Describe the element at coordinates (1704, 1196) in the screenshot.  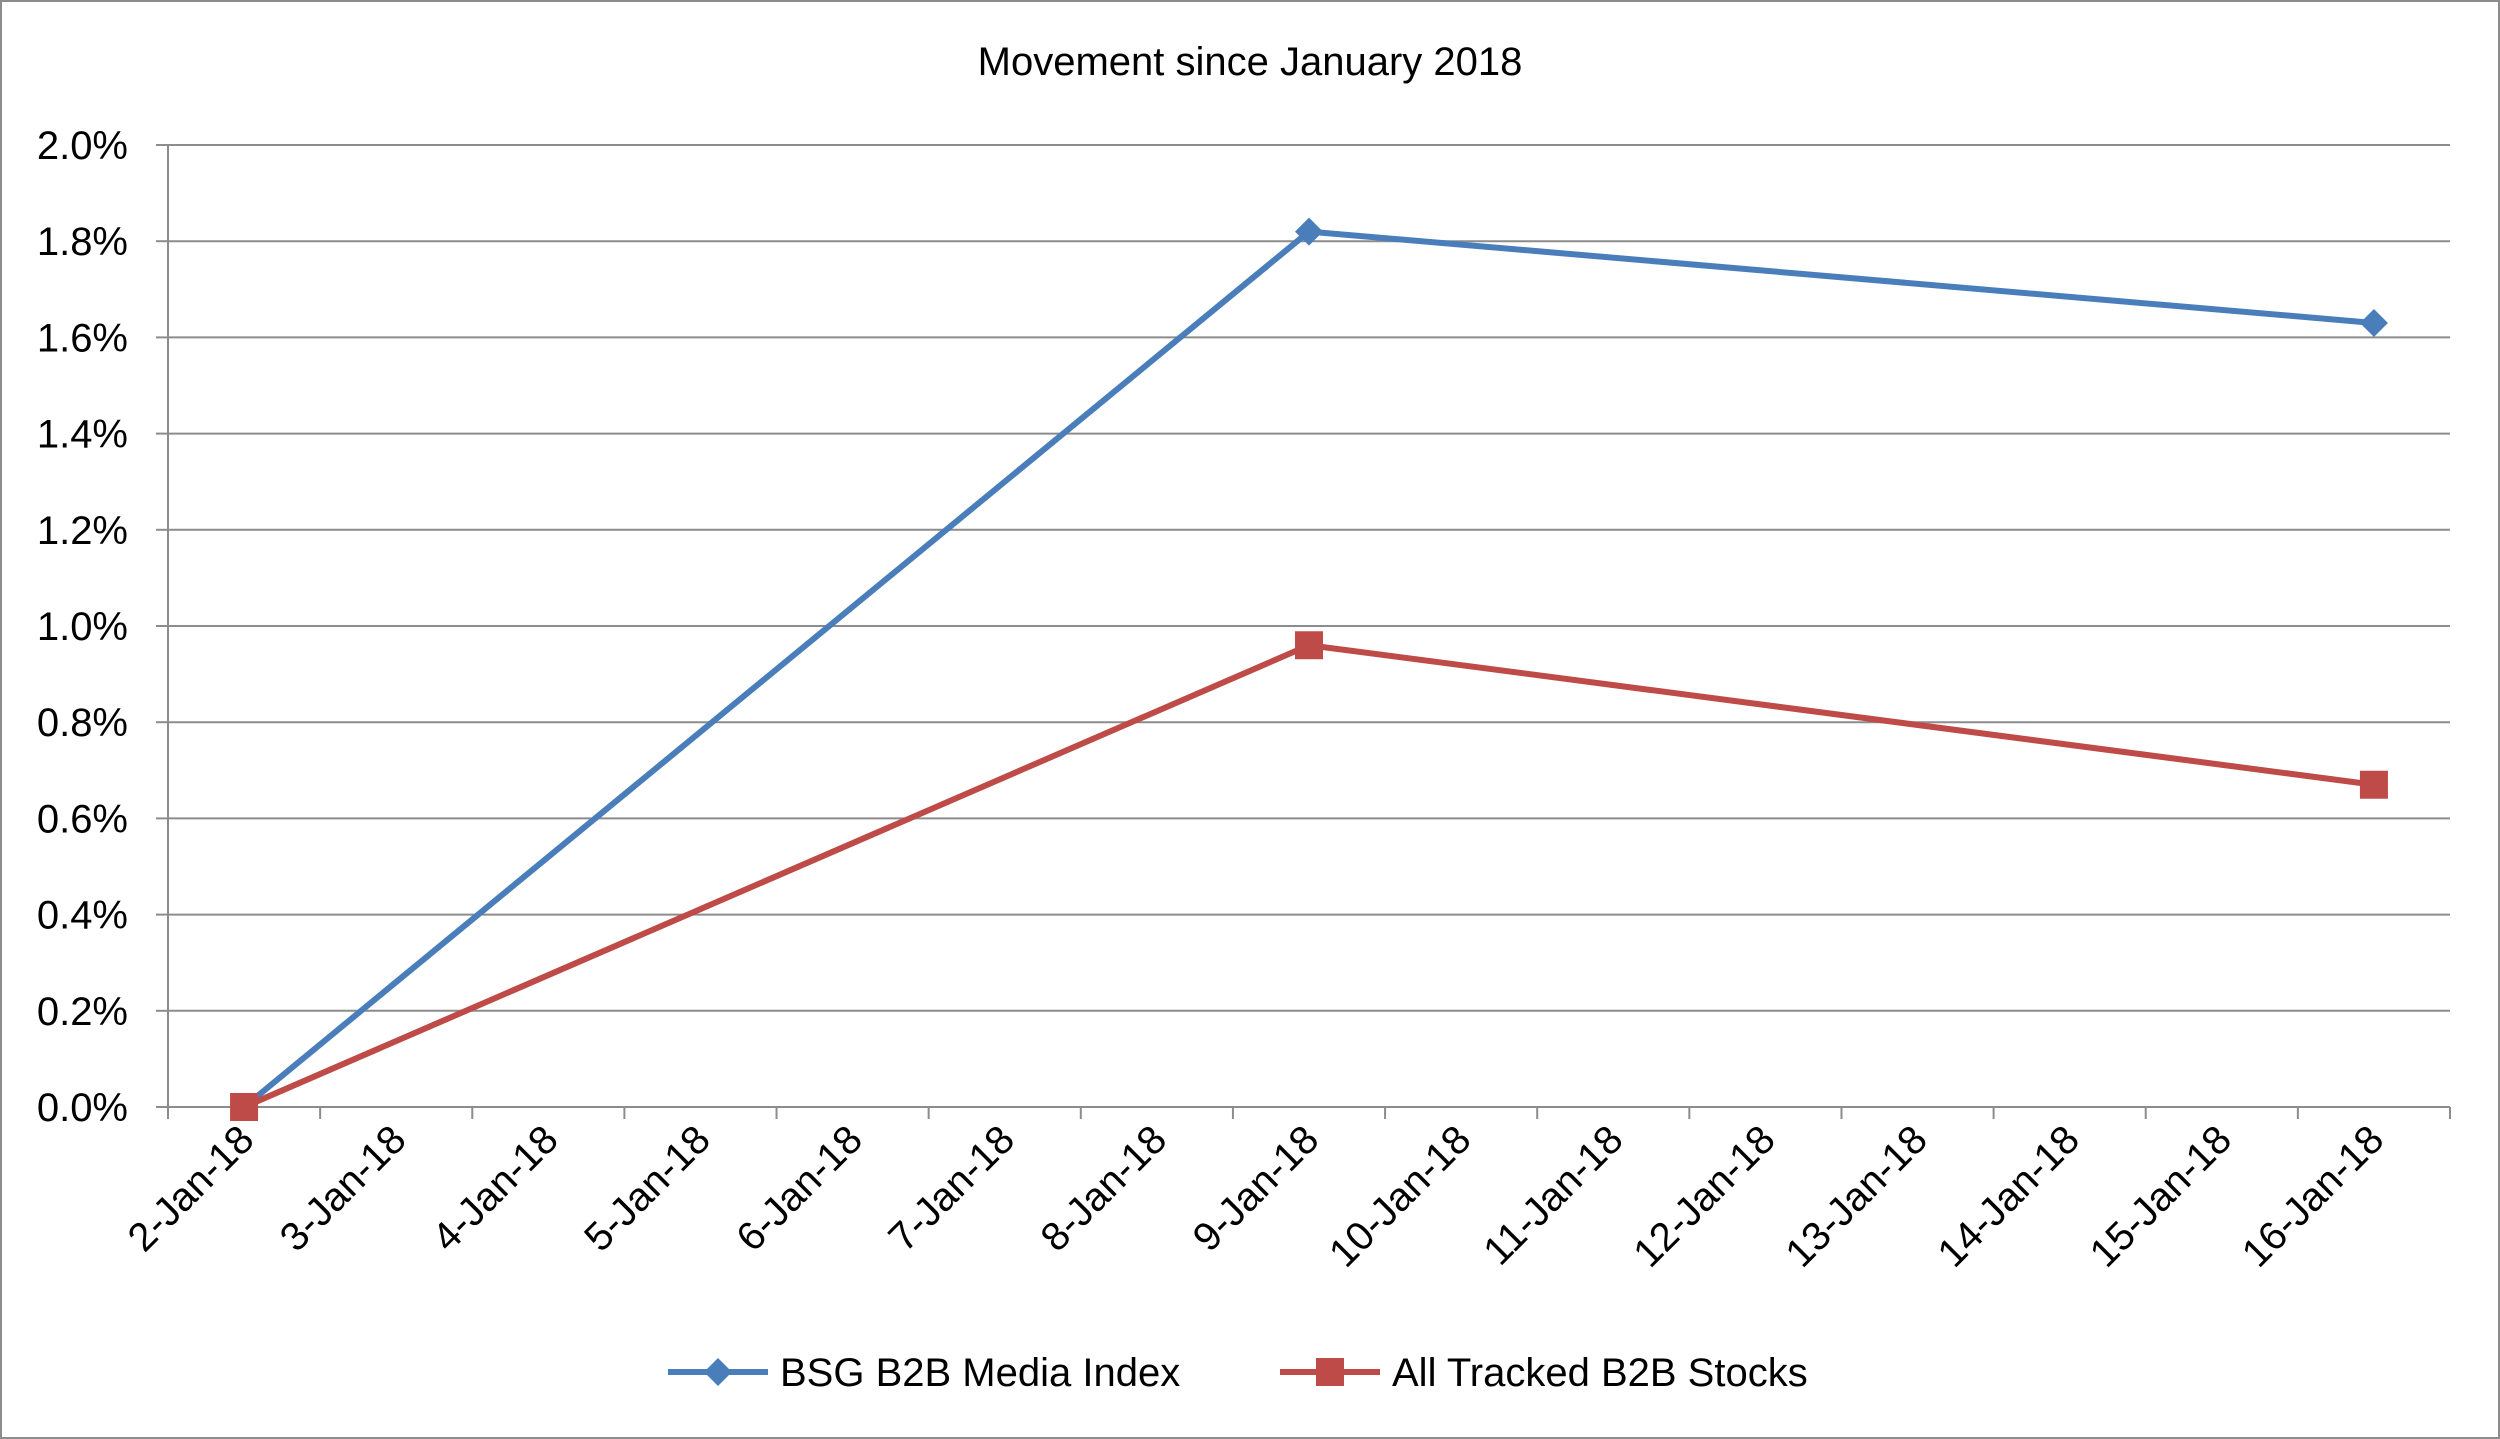
I see `x-tick-label: 12-Jan-18` at that location.